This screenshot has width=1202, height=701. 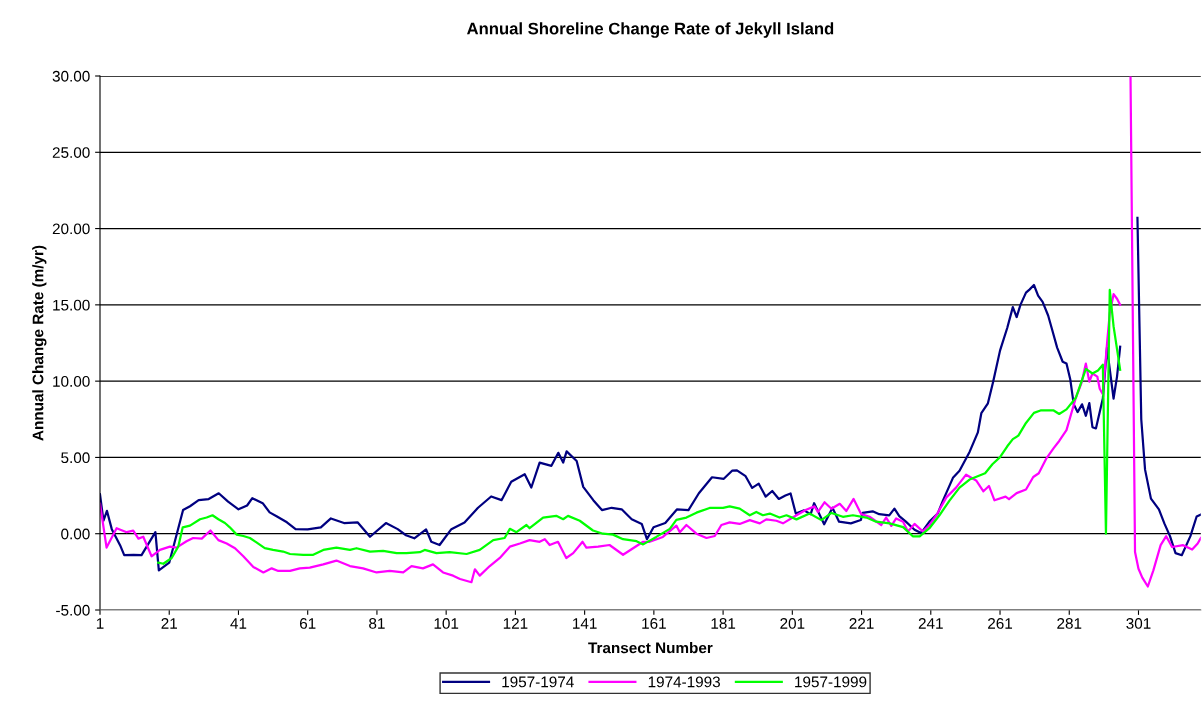 What do you see at coordinates (930, 623) in the screenshot?
I see `x-tick-label: 241` at bounding box center [930, 623].